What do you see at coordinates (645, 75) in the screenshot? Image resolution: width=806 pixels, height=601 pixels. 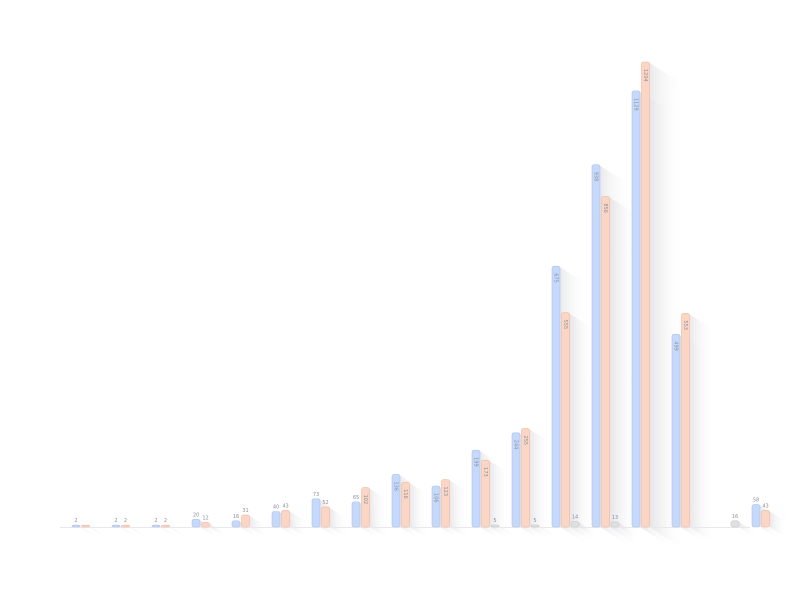 I see `data-label: 1204` at bounding box center [645, 75].